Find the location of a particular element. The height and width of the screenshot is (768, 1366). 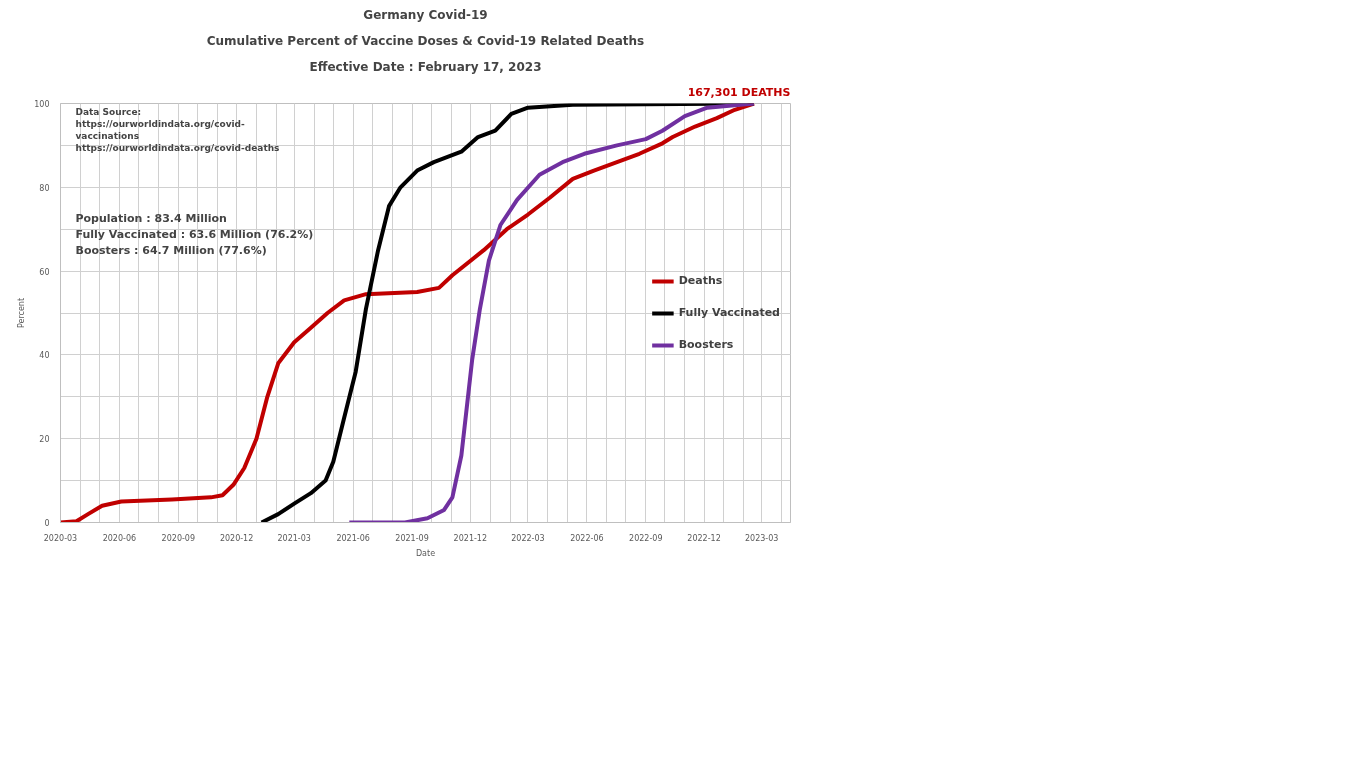

legend-label: Deaths is located at coordinates (700, 280).